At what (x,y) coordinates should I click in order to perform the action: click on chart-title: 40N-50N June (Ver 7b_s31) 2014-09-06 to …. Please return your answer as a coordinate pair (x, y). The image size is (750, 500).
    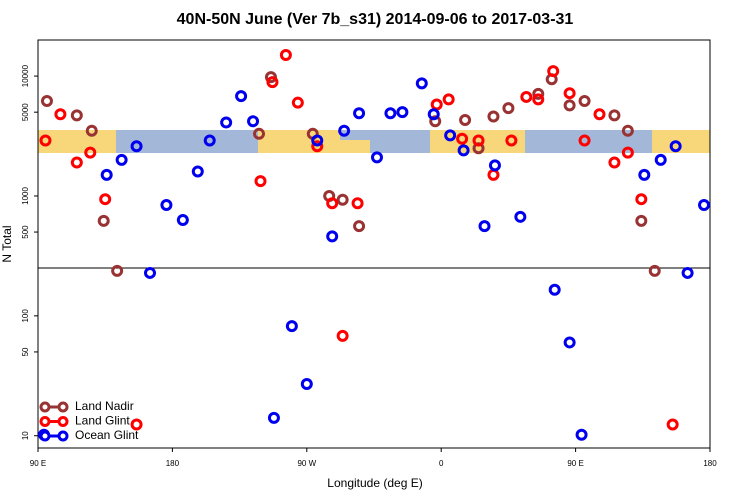
    Looking at the image, I should click on (375, 19).